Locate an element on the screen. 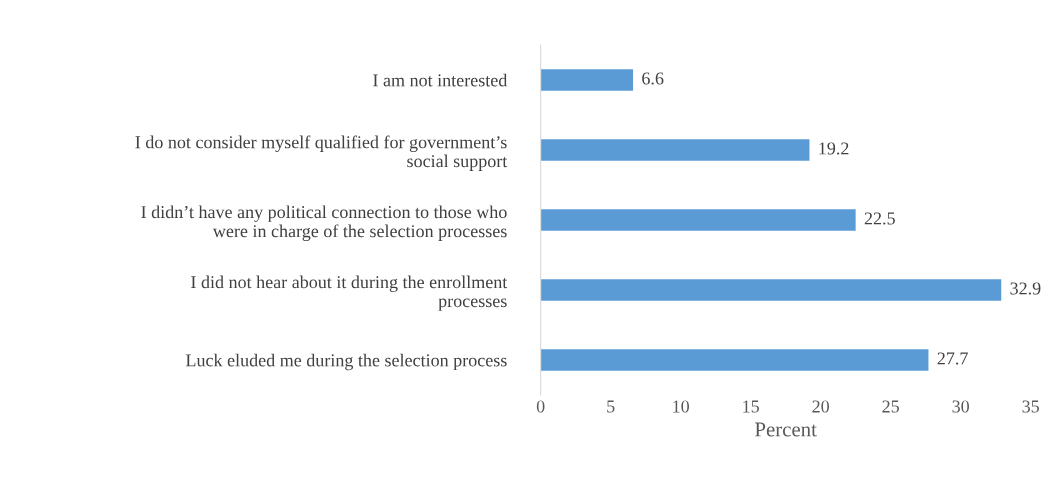 The height and width of the screenshot is (500, 1056). x-tick-label: 30 is located at coordinates (960, 406).